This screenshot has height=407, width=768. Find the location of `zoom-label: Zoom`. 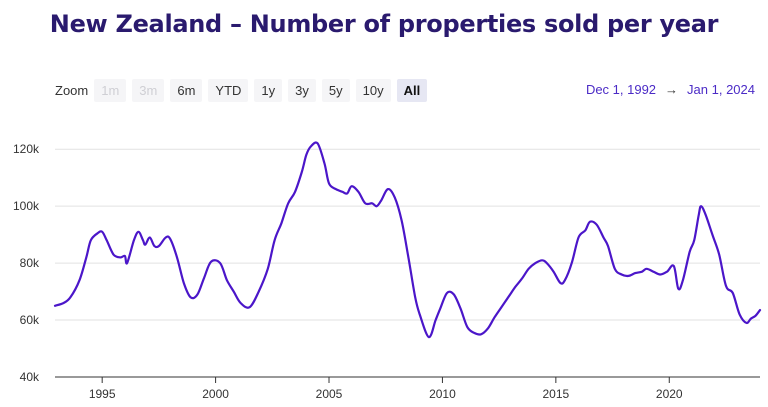

zoom-label: Zoom is located at coordinates (72, 90).